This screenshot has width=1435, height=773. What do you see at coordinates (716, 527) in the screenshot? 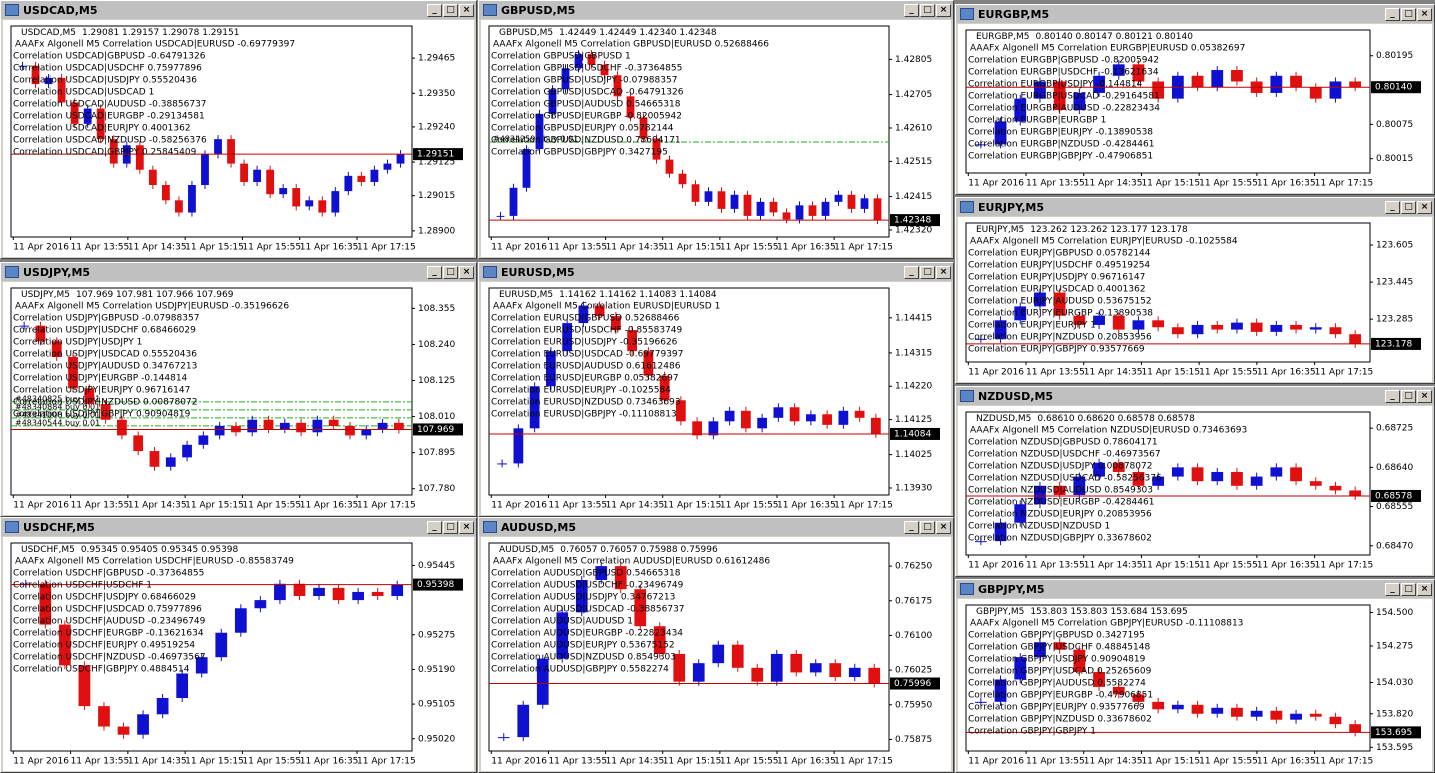
I see `title-bar: AUDUSD,M5 _ □ ×` at bounding box center [716, 527].